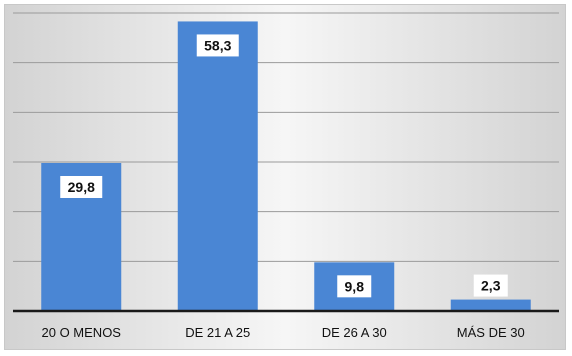 The height and width of the screenshot is (356, 572). I want to click on x-tick-labels: 20 O MENOS DE 21 A 25 DE 26 A 30 MÁS DE 30, so click(283, 332).